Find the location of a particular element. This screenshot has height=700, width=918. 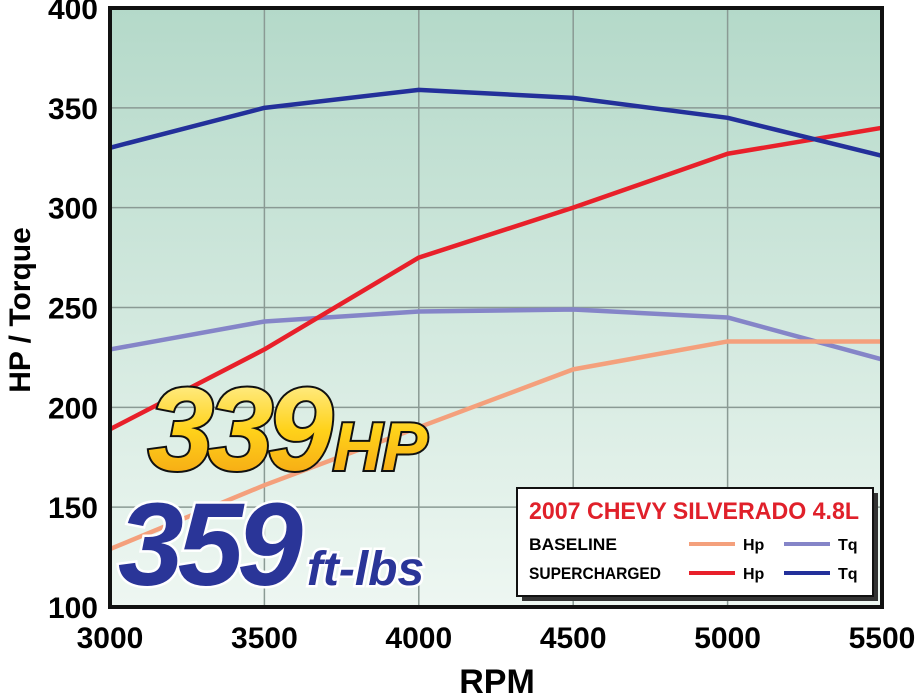

legend-title: 2007 CHEVY SILVERADO 4.8L is located at coordinates (694, 511).